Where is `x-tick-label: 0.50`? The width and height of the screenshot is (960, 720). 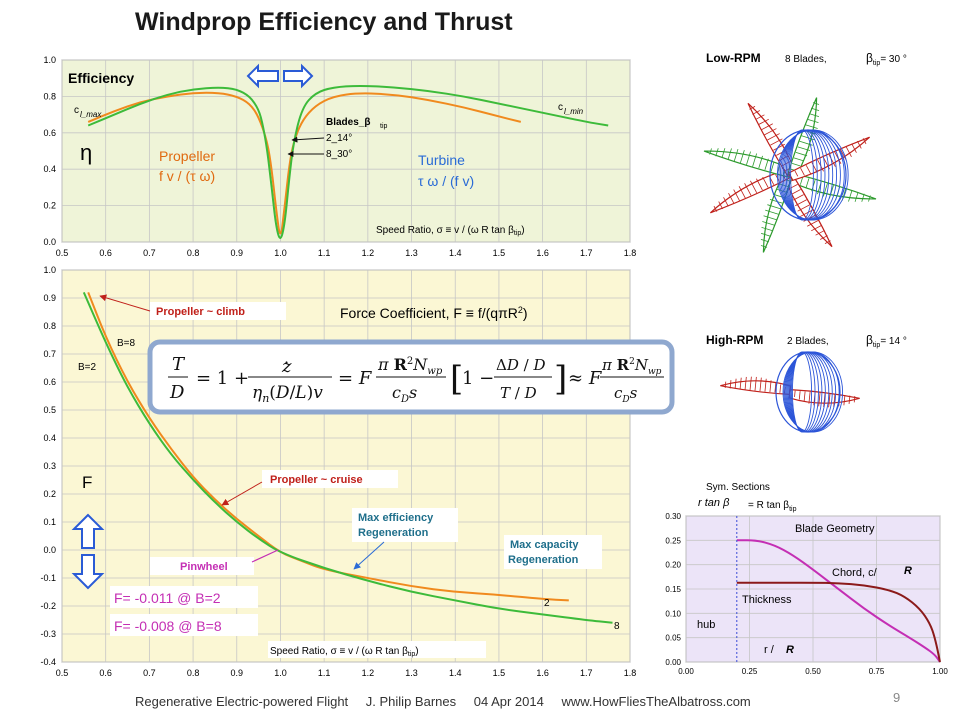
x-tick-label: 0.50 is located at coordinates (813, 671).